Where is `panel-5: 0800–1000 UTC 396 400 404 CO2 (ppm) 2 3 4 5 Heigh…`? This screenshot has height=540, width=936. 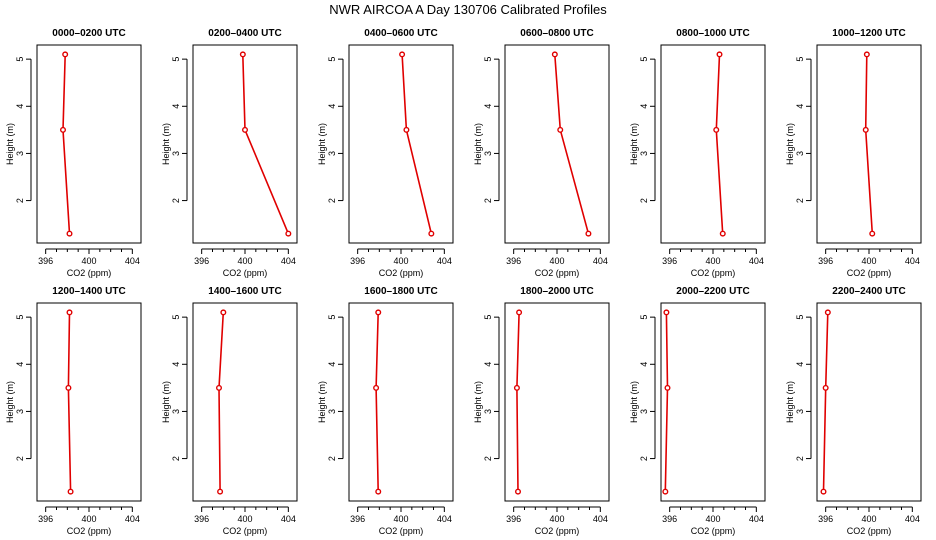
panel-5: 0800–1000 UTC 396 400 404 CO2 (ppm) 2 3 4 5 Heigh… is located at coordinates (697, 153).